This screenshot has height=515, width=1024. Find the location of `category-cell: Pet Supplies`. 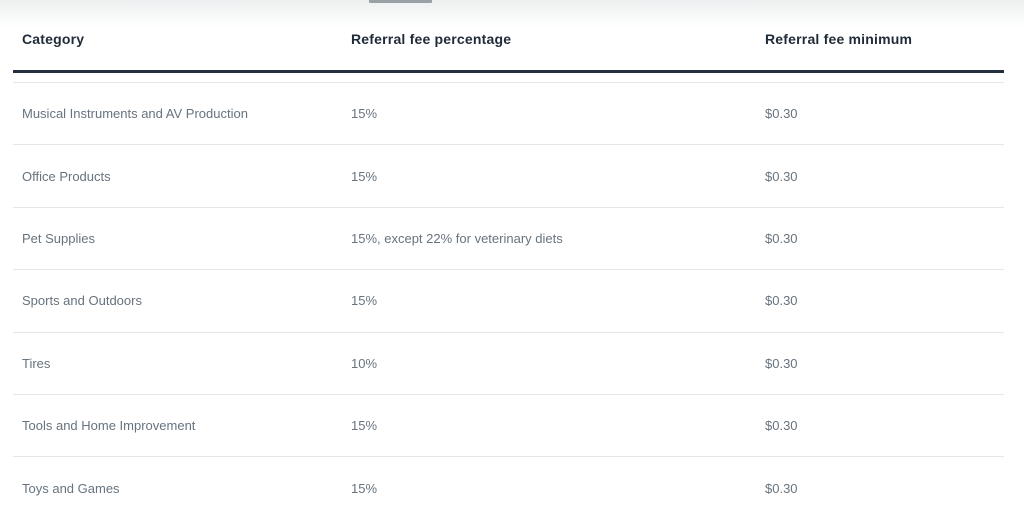

category-cell: Pet Supplies is located at coordinates (58, 238).